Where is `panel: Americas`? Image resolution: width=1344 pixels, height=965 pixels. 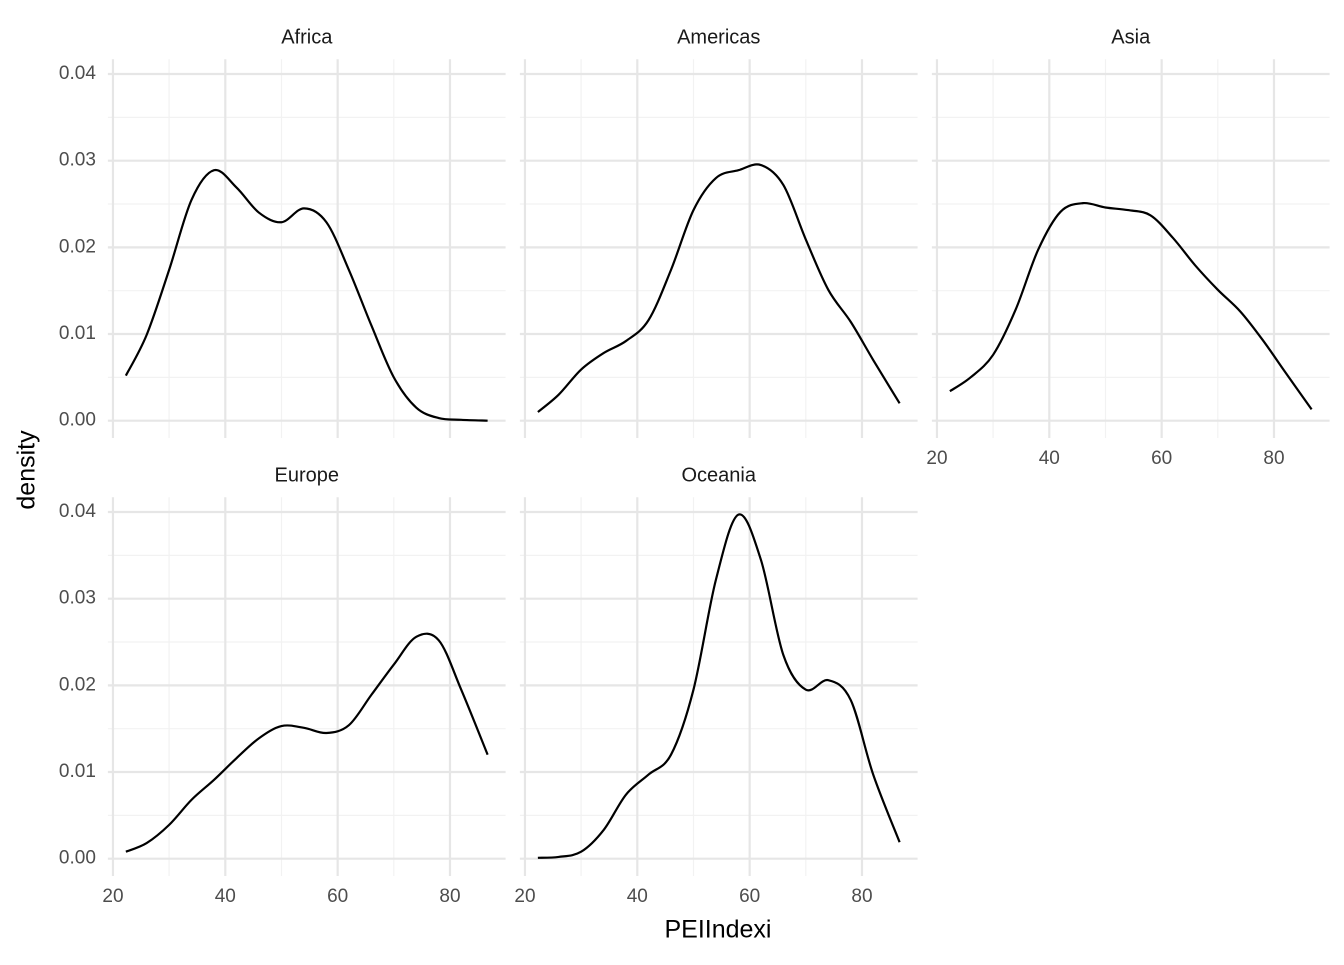 panel: Americas is located at coordinates (718, 232).